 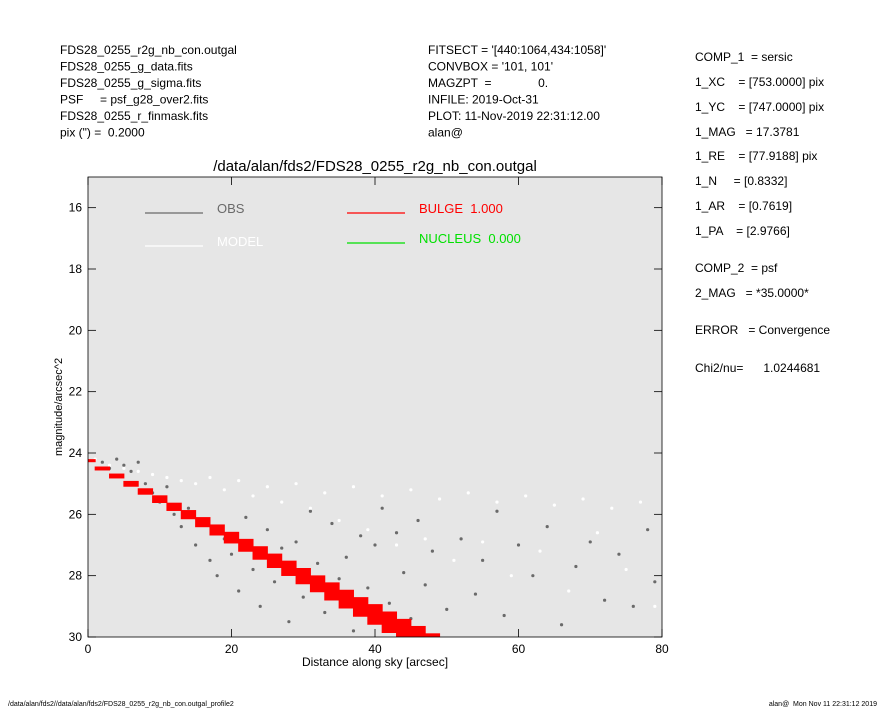 I want to click on x-tick-label: 40, so click(x=375, y=649).